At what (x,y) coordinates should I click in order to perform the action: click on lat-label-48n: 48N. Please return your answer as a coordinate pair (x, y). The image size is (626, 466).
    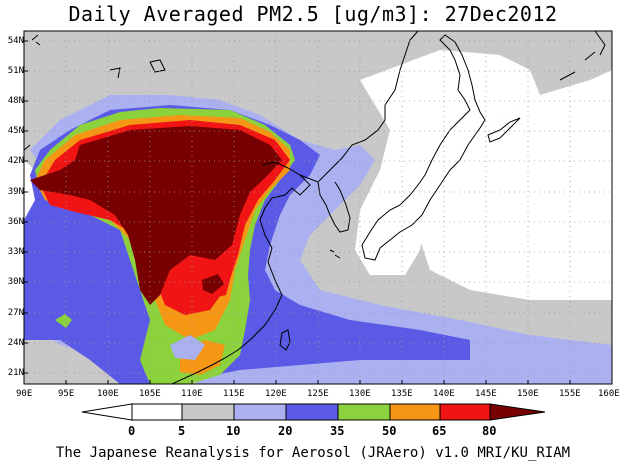
    Looking at the image, I should click on (15, 101).